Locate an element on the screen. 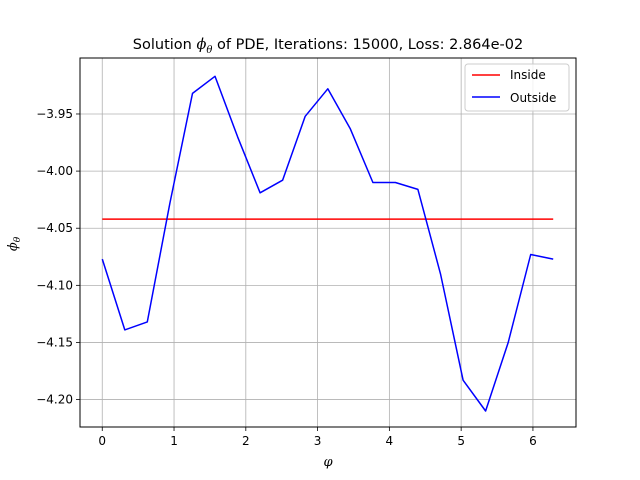 This screenshot has width=640, height=480. legend-label-outside: Outside is located at coordinates (533, 98).